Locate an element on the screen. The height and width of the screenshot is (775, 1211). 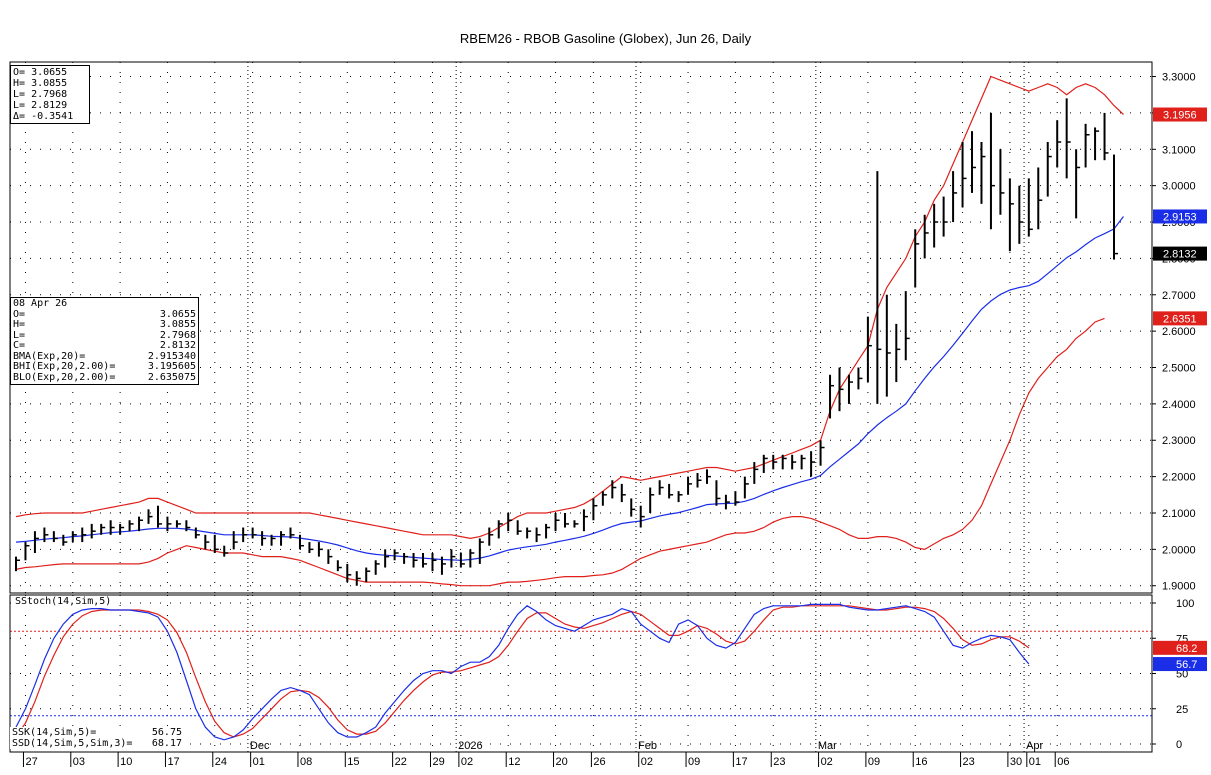
info-label: C= is located at coordinates (19, 345).